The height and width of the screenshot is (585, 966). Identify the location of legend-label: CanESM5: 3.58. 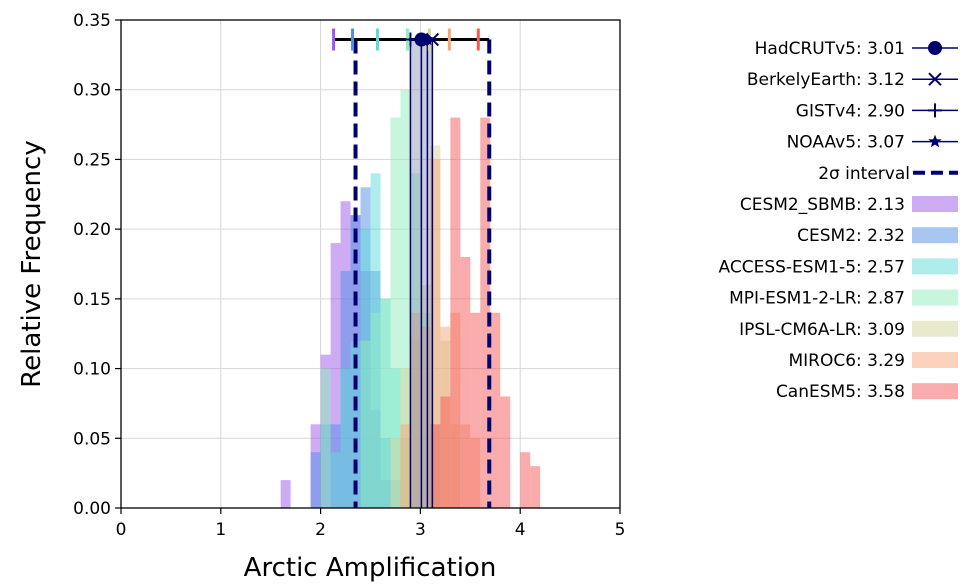
(840, 392).